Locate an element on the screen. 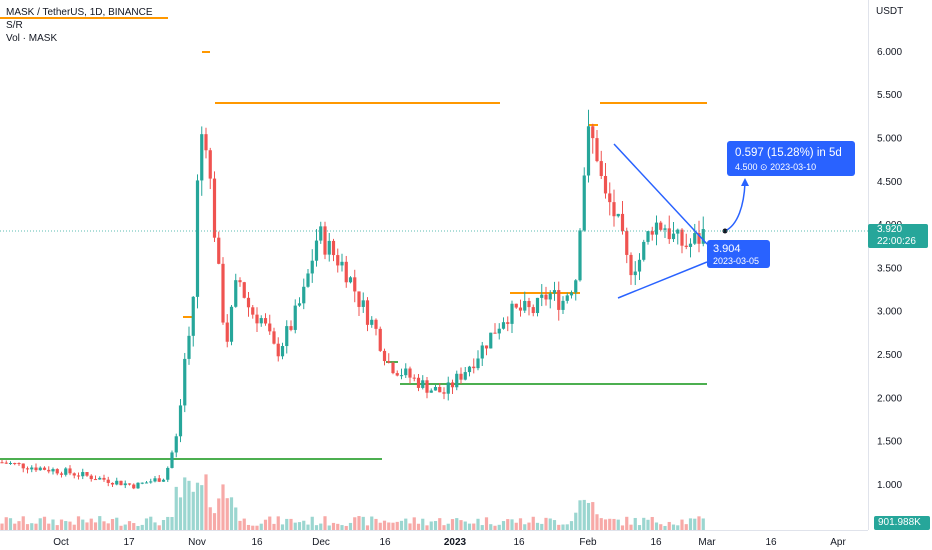 Image resolution: width=932 pixels, height=550 pixels. symbol-title: MASK / TetherUS, 1D, BINANCE is located at coordinates (79, 12).